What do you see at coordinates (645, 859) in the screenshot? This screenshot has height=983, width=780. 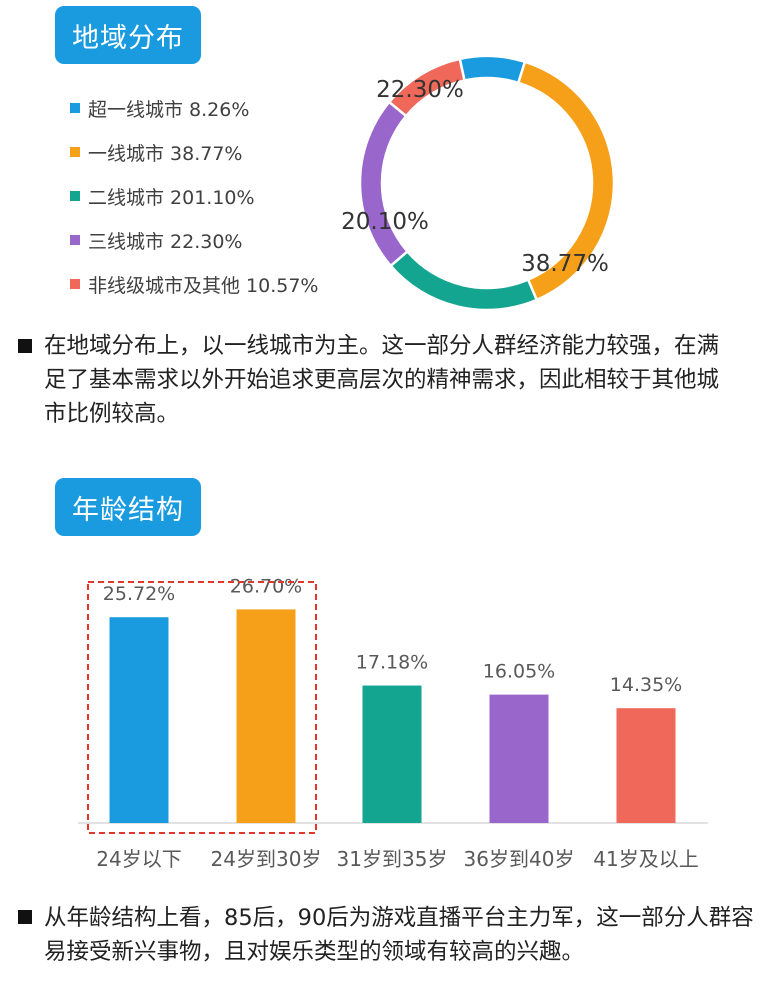 I see `x-tick-label: 41岁及以上` at bounding box center [645, 859].